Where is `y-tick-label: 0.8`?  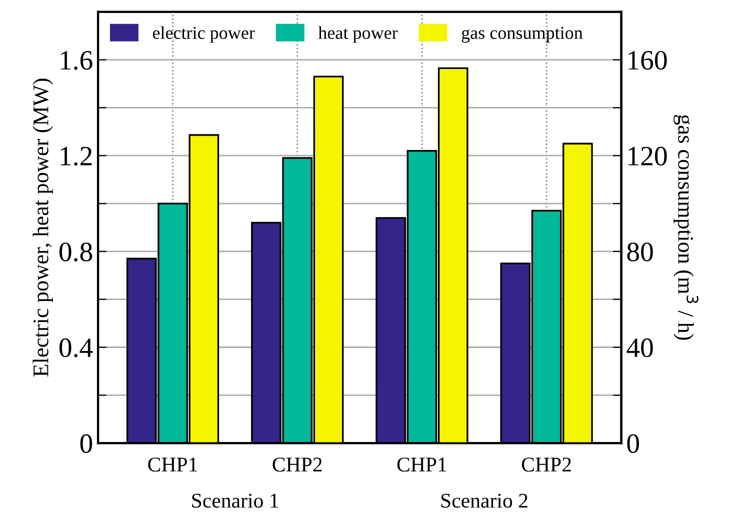 y-tick-label: 0.8 is located at coordinates (75, 252).